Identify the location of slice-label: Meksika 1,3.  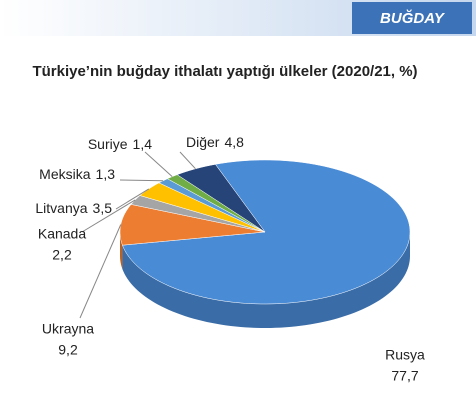
(77, 174).